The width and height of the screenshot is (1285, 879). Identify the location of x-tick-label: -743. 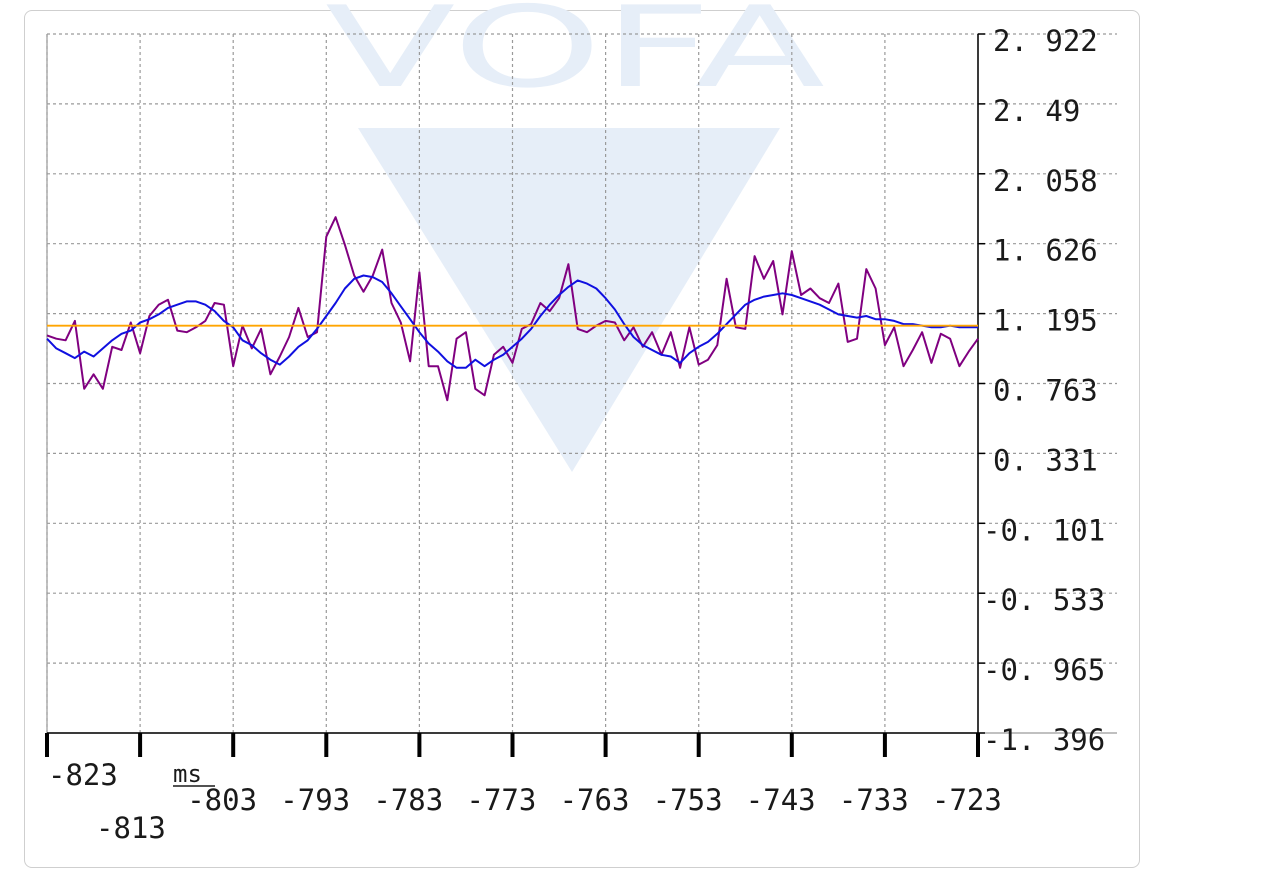
(781, 800).